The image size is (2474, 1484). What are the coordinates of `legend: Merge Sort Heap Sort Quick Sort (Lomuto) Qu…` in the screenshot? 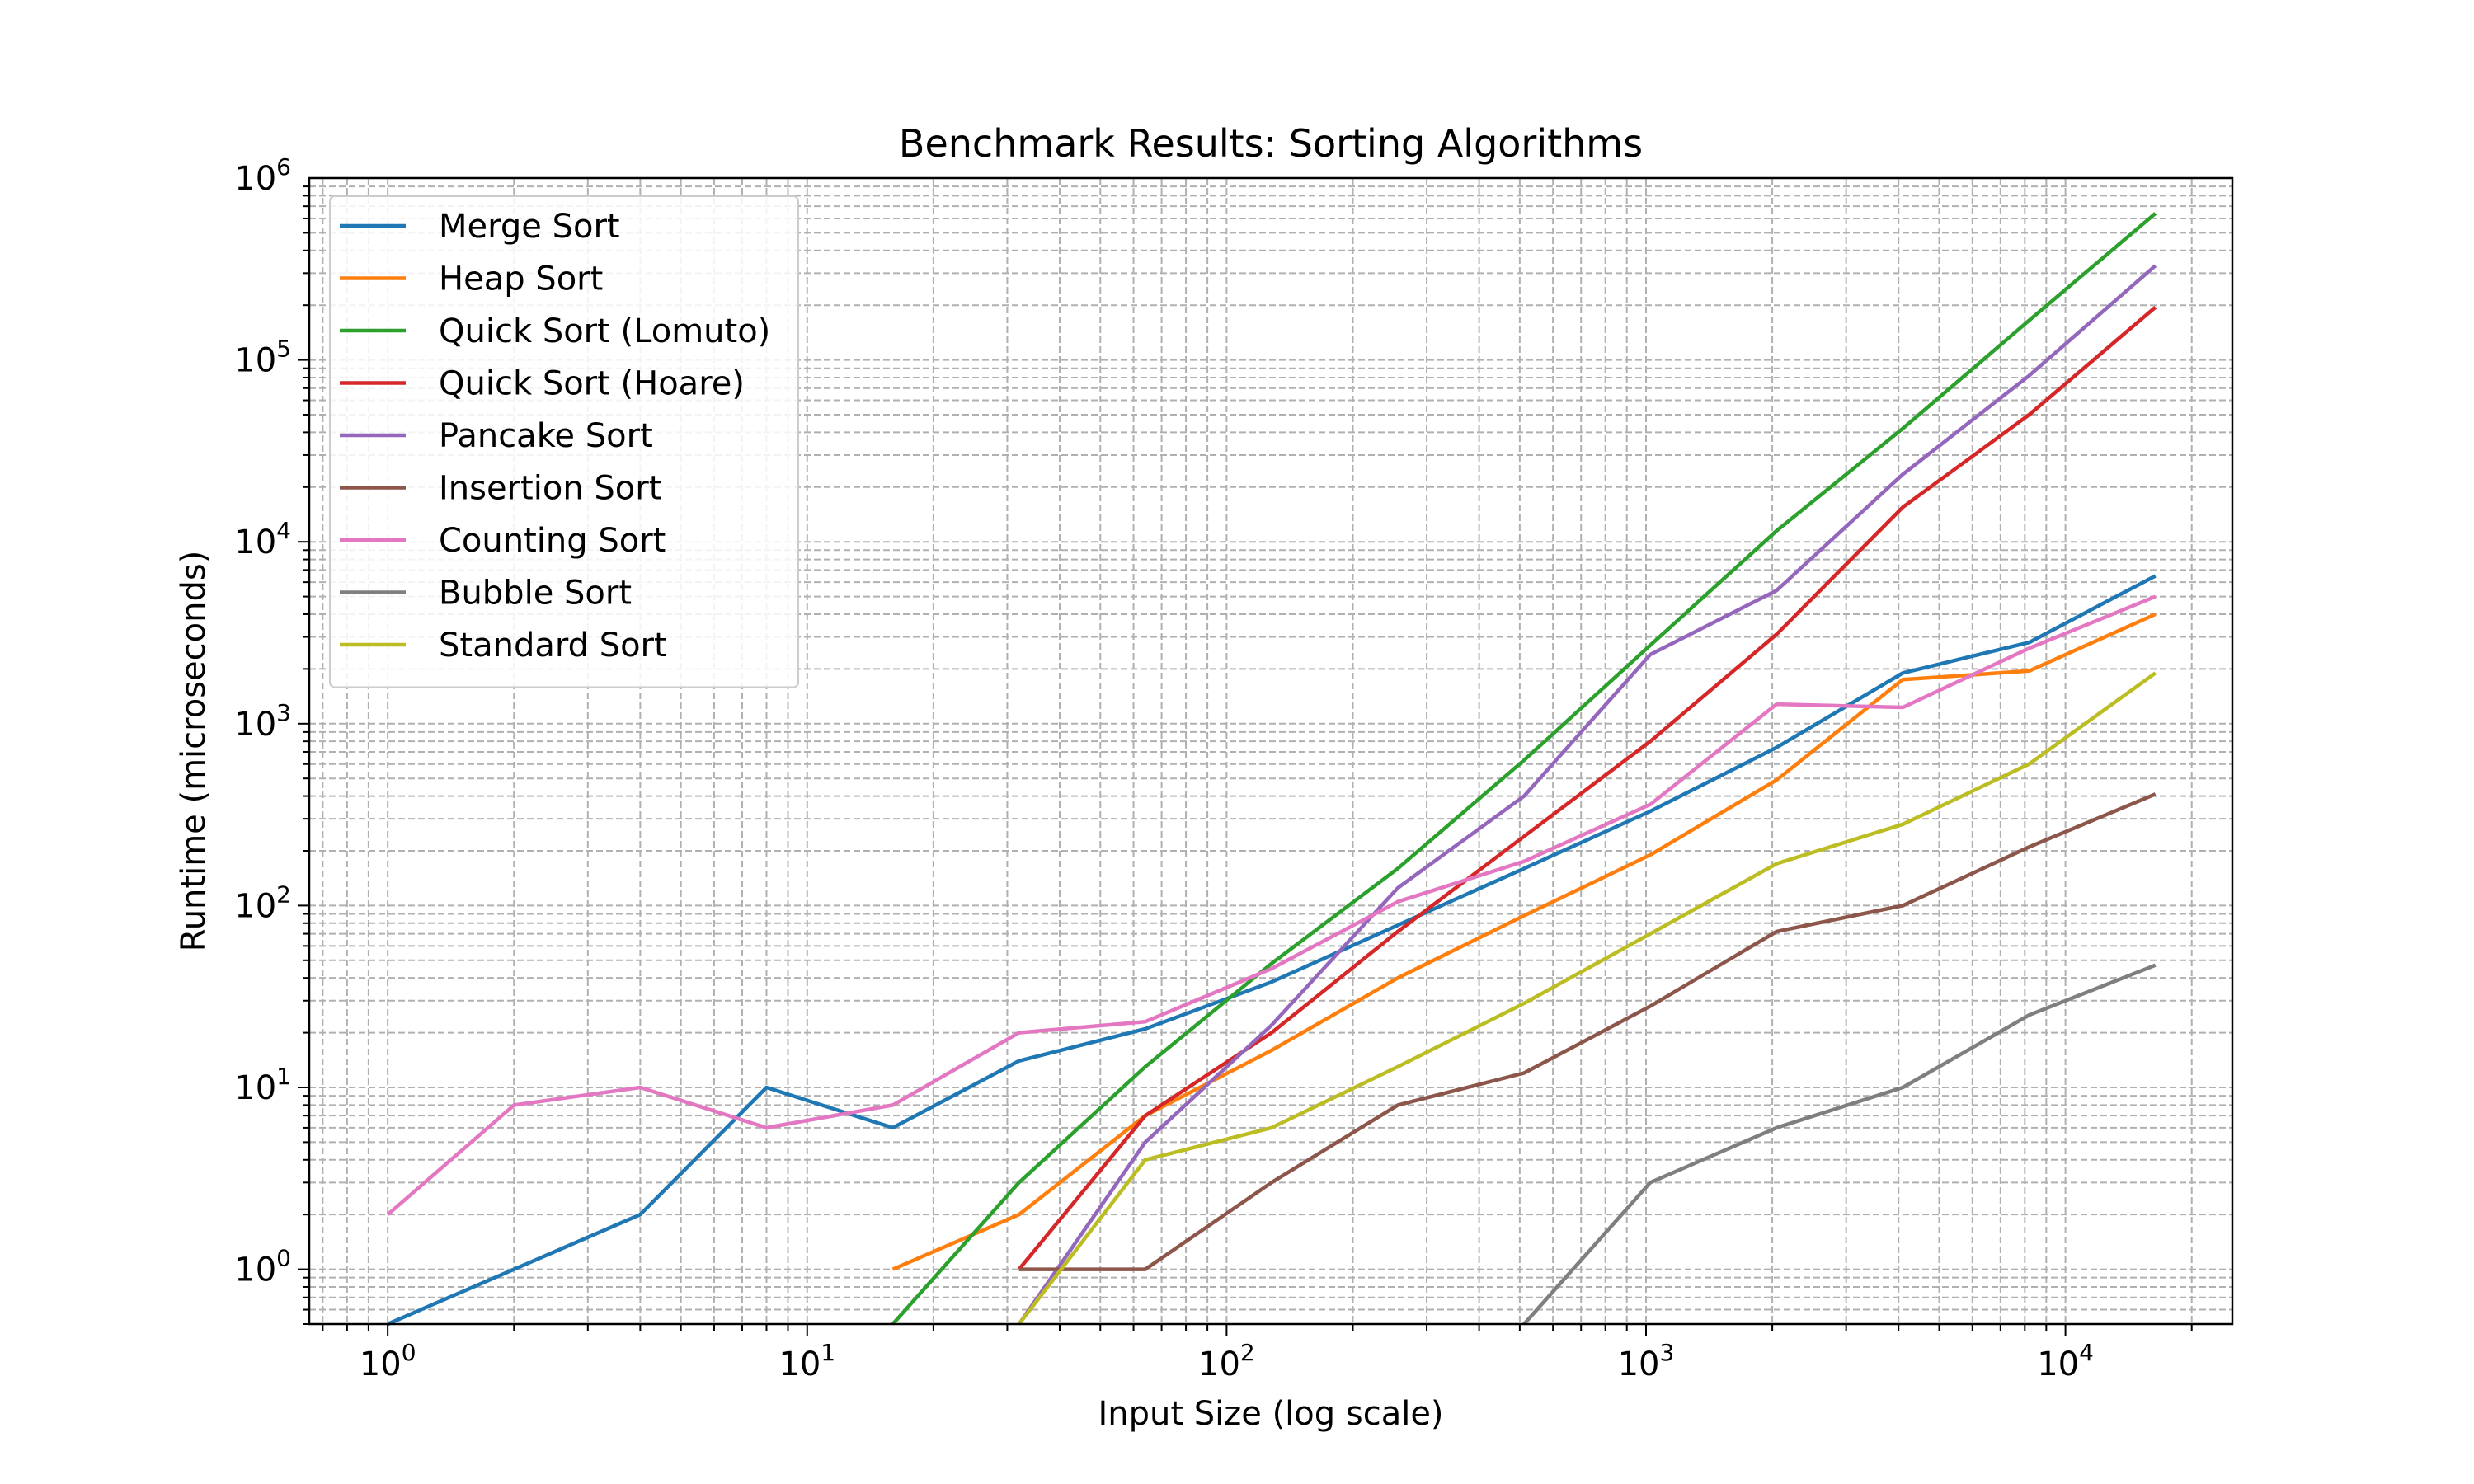 It's located at (564, 441).